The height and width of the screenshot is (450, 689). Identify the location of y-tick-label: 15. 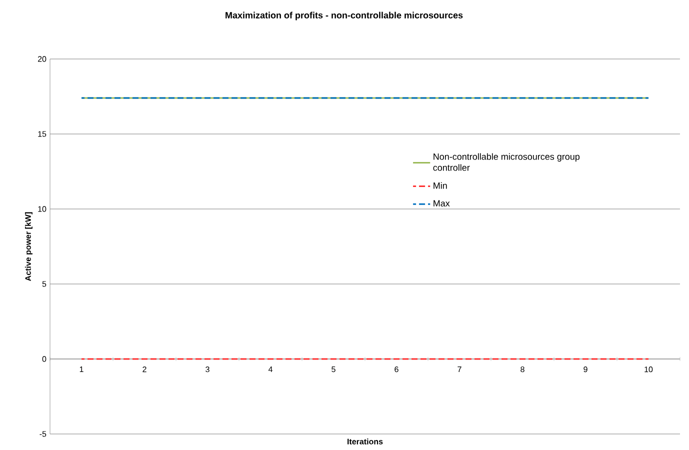
(42, 134).